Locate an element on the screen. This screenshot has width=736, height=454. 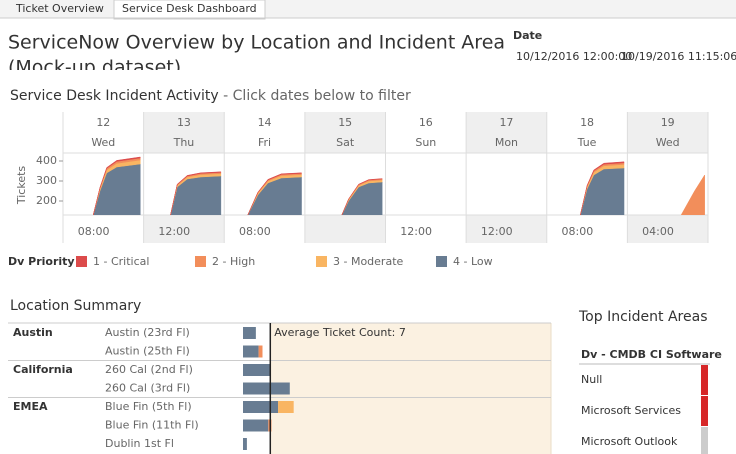
day-number: 17 is located at coordinates (506, 122).